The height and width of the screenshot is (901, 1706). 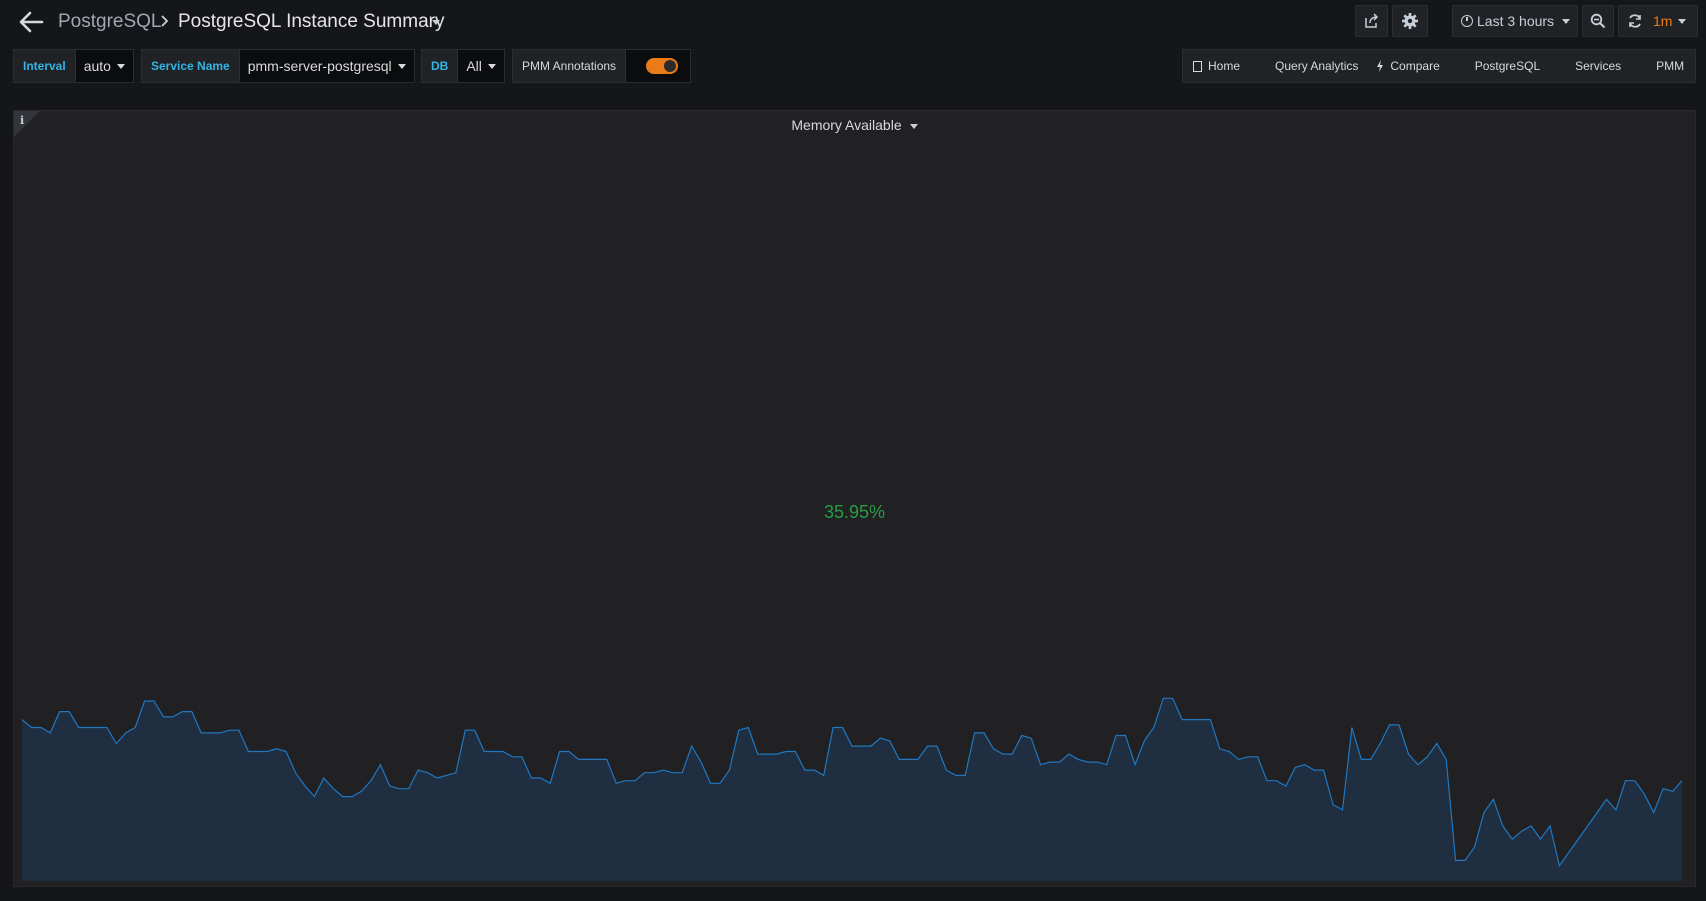 I want to click on db-select: All, so click(x=481, y=66).